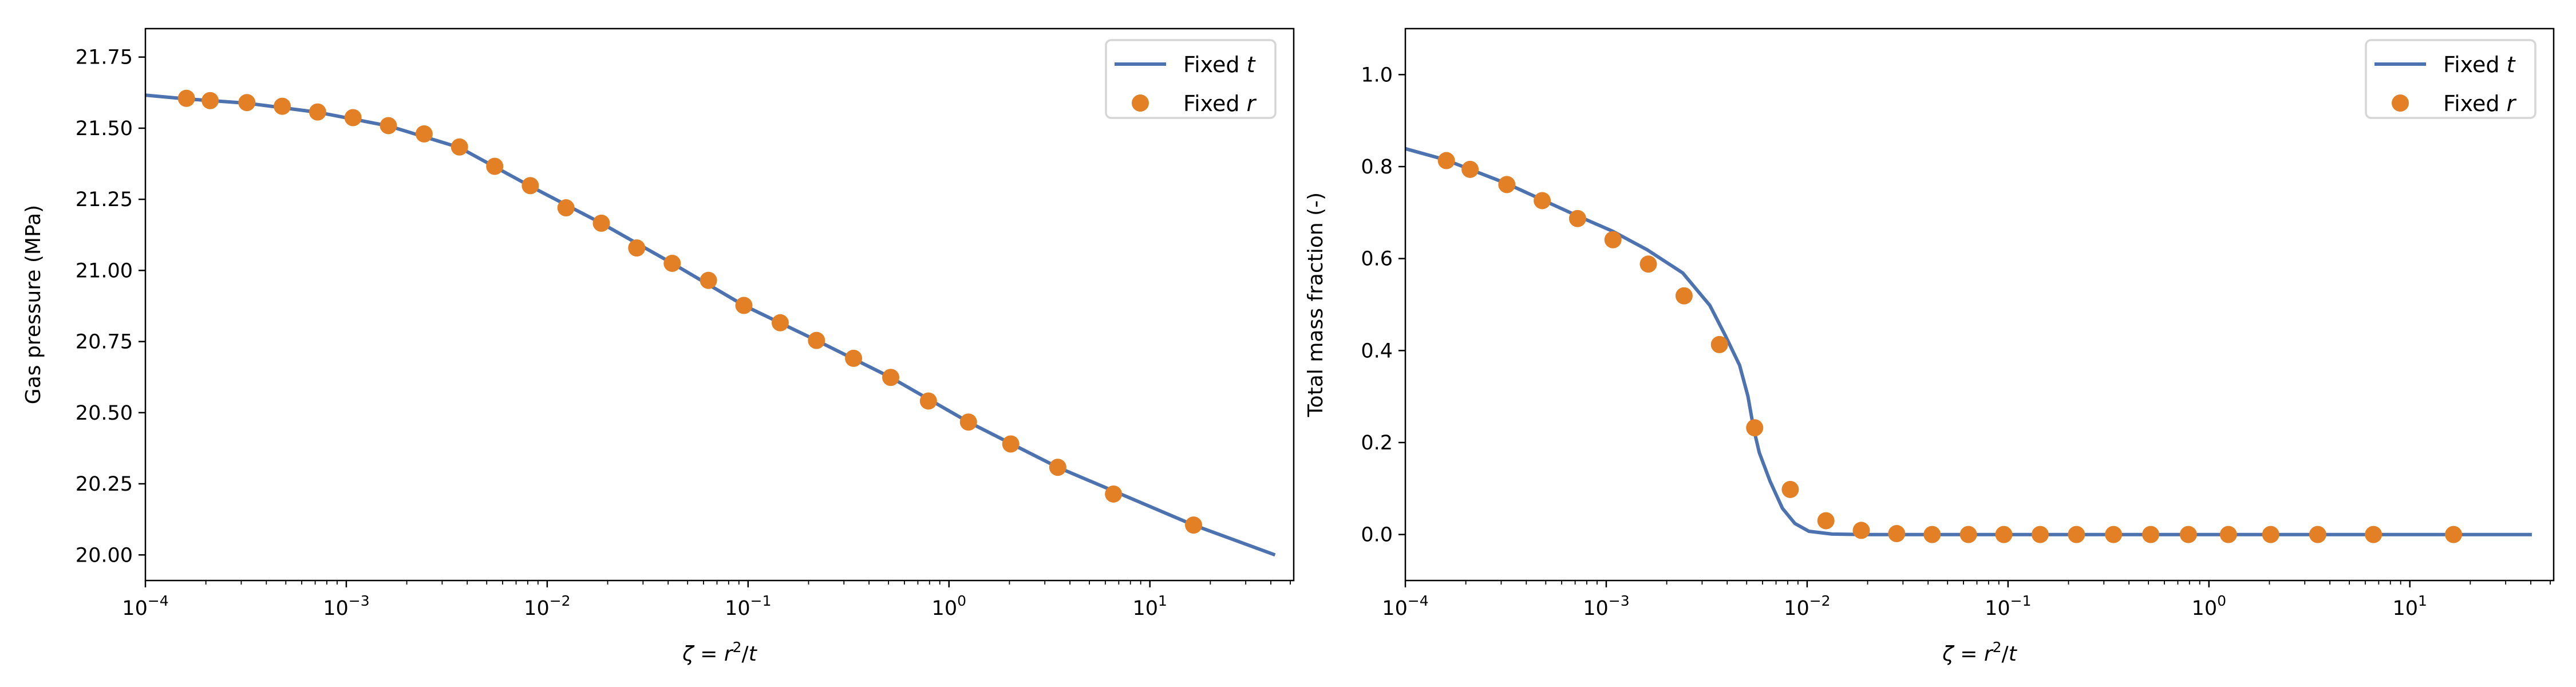  Describe the element at coordinates (961, 601) in the screenshot. I see `x-tick-exponent: 0` at that location.